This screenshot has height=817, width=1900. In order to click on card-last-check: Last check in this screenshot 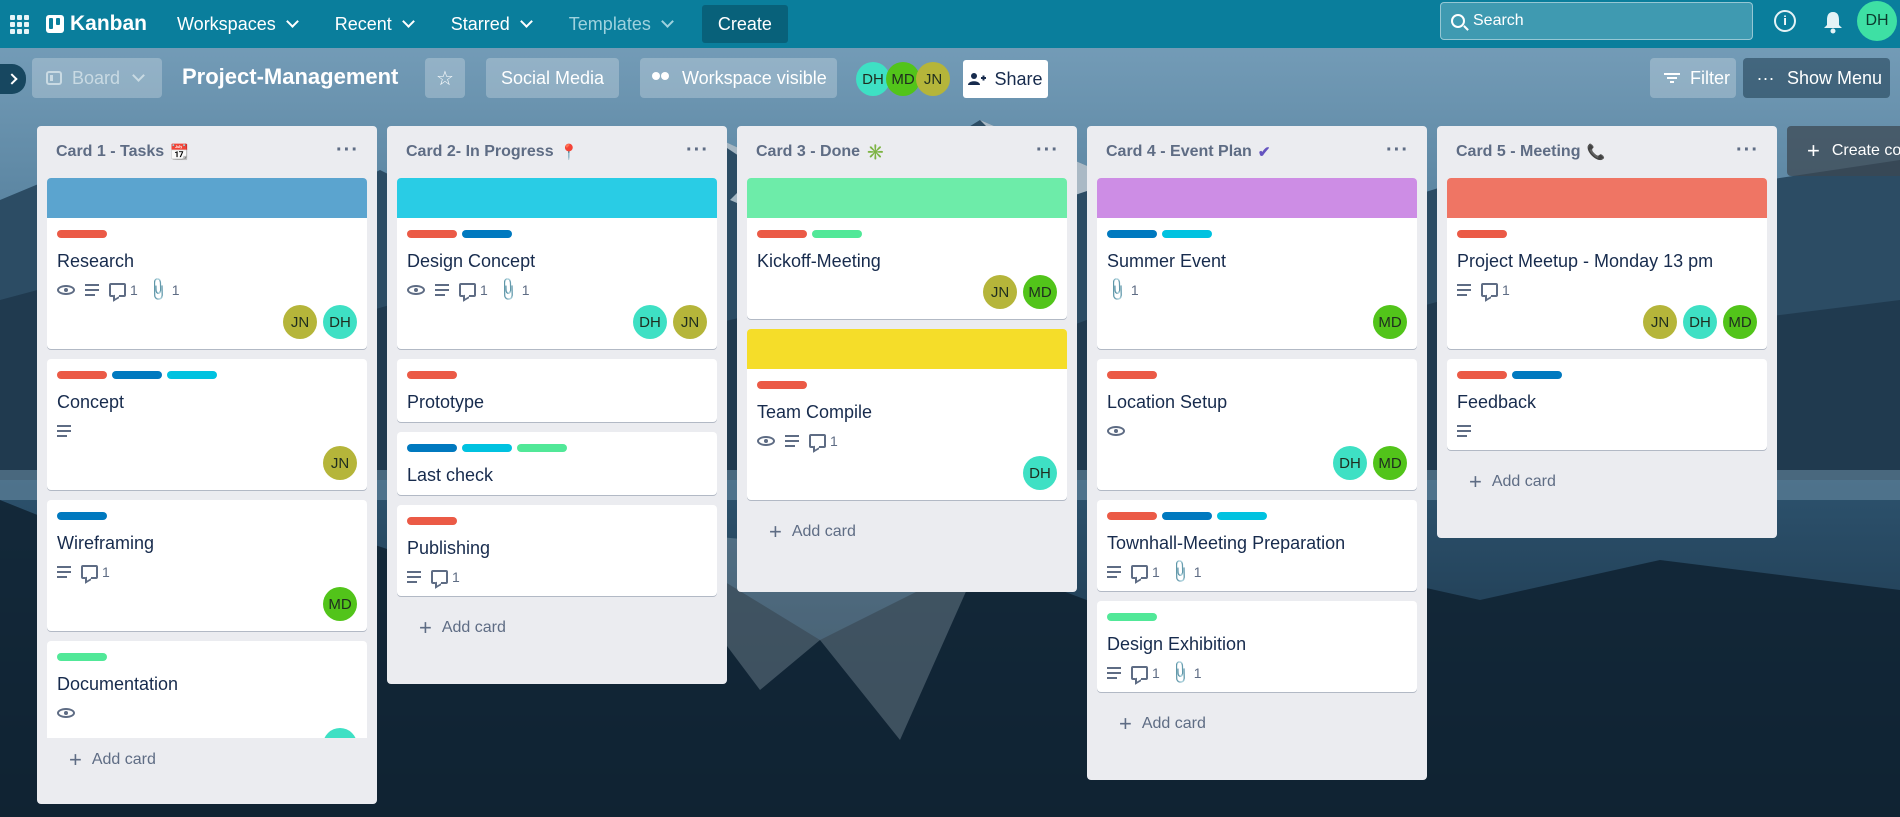, I will do `click(557, 463)`.